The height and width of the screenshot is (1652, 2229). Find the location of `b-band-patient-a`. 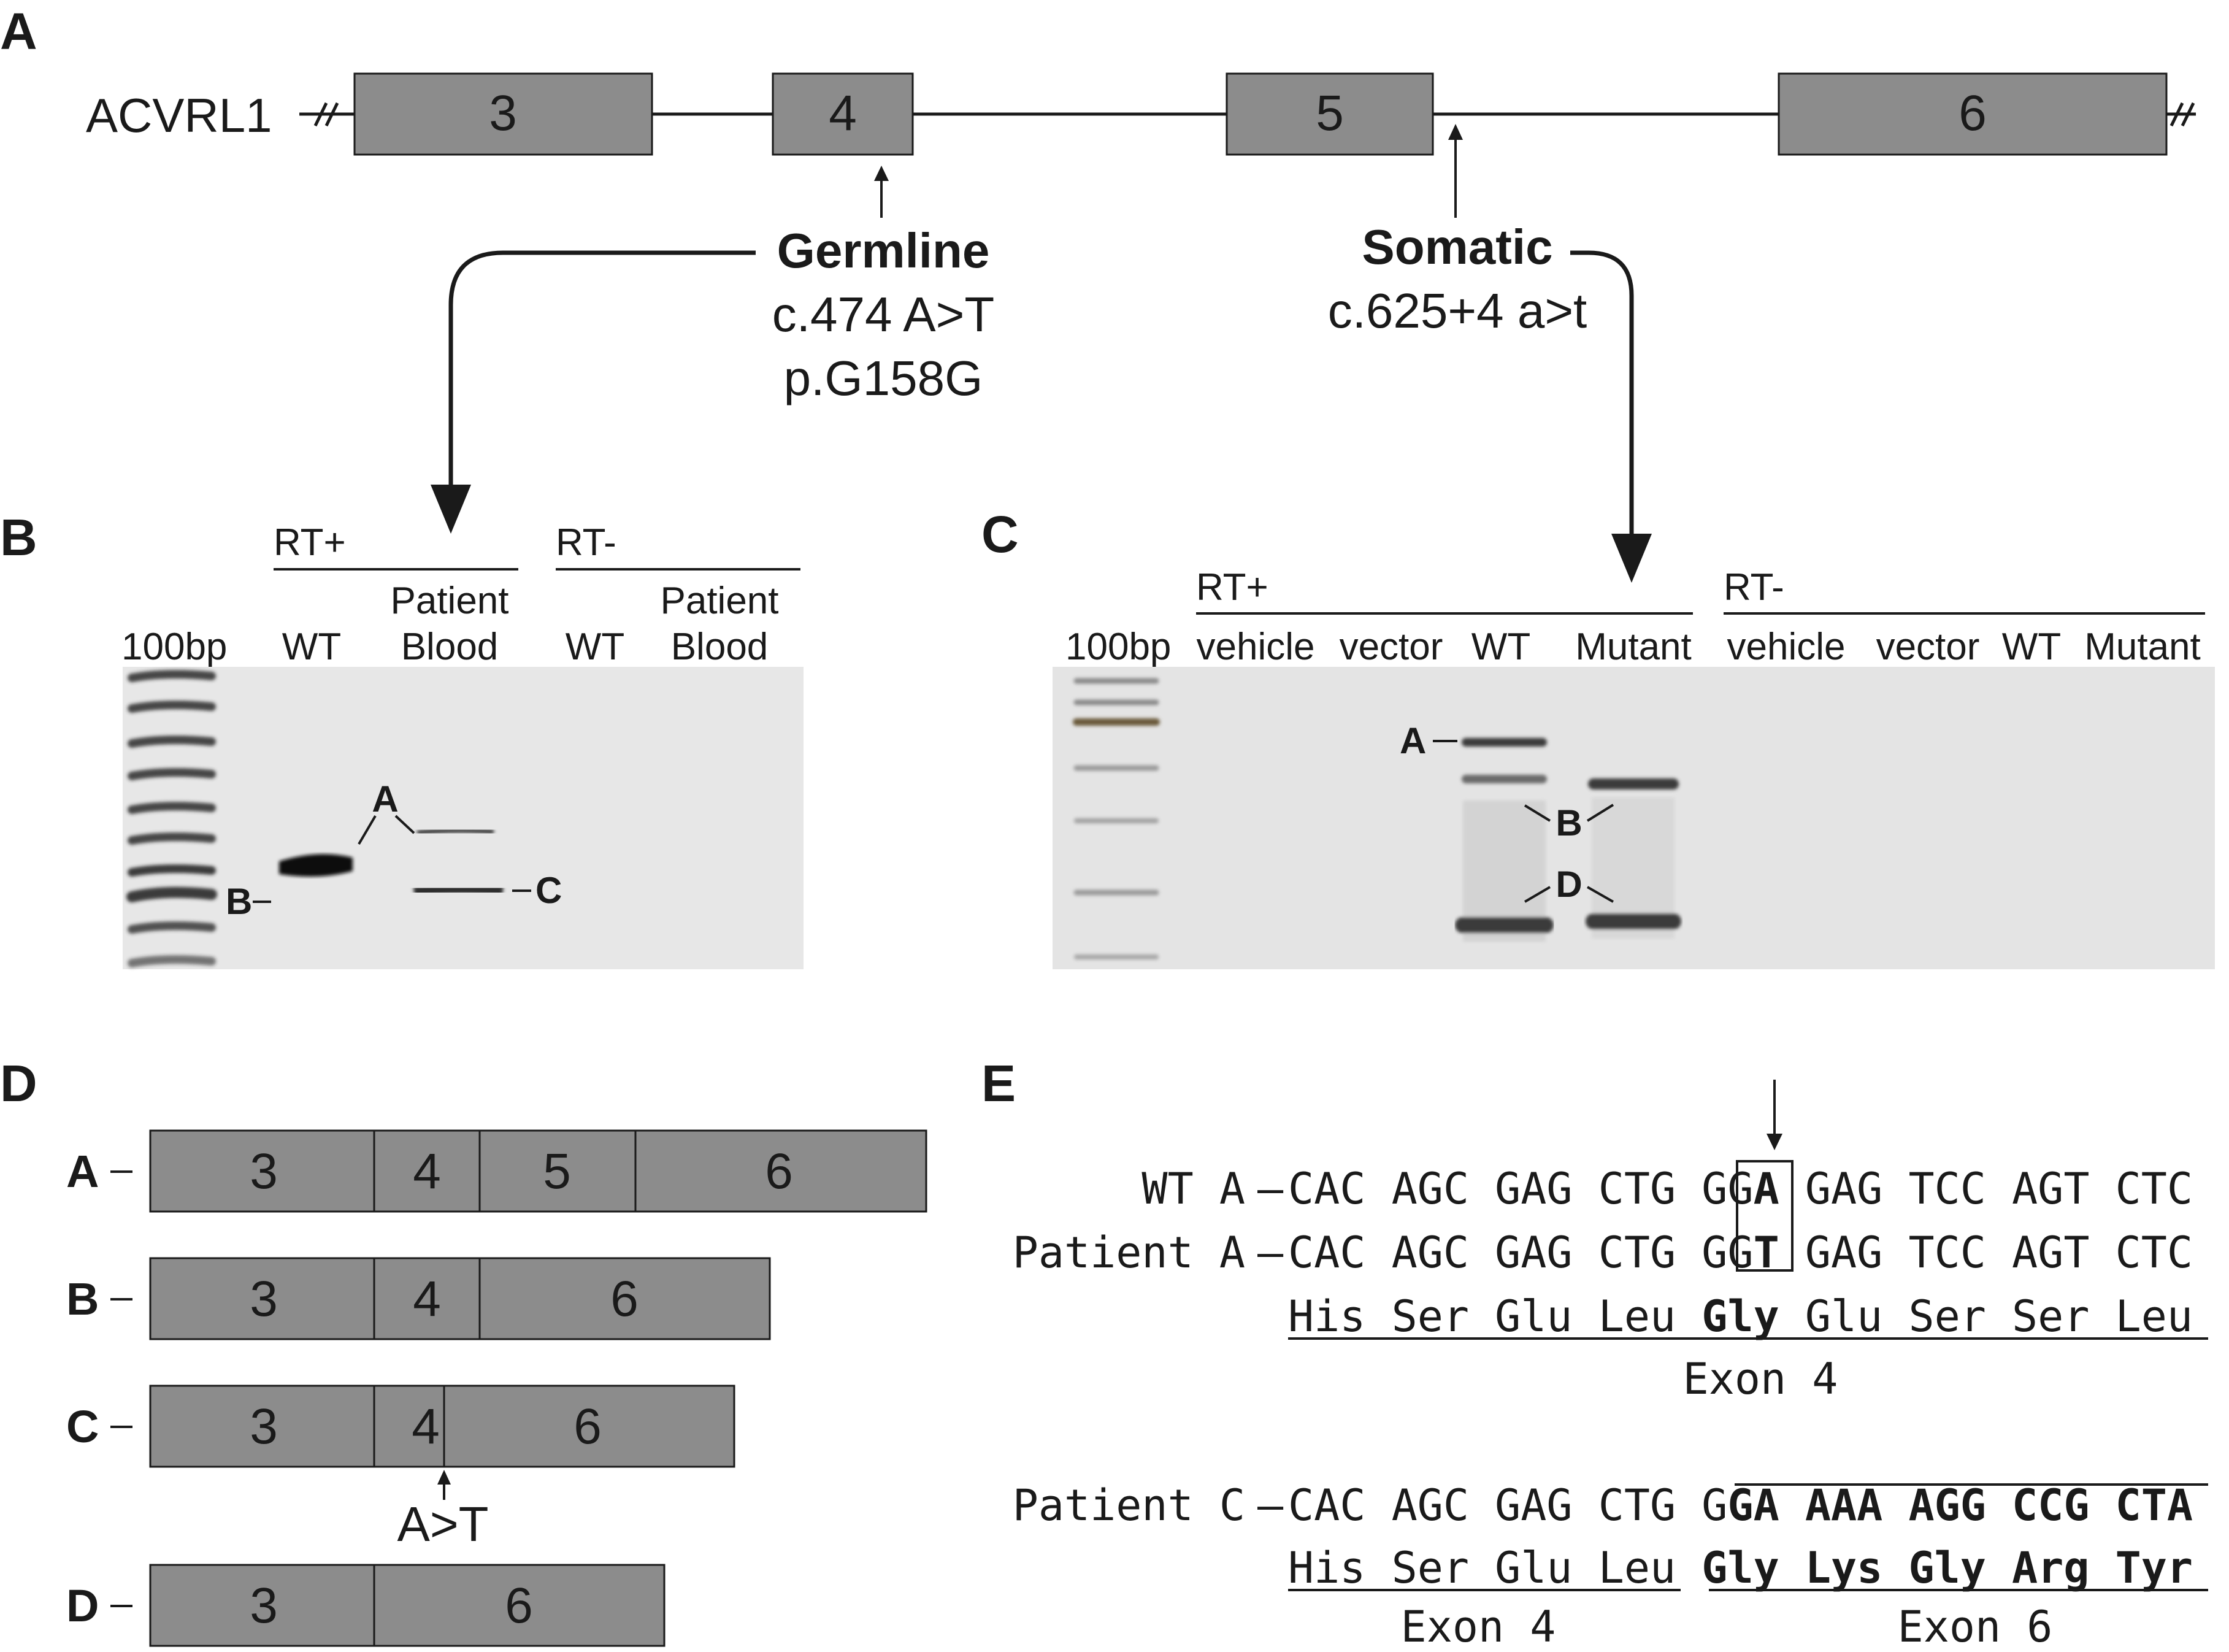

b-band-patient-a is located at coordinates (455, 831).